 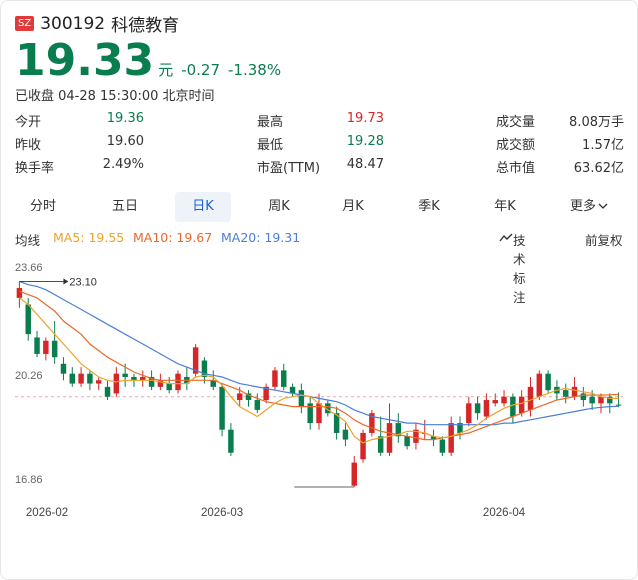 What do you see at coordinates (85, 60) in the screenshot?
I see `current-price: 19.33` at bounding box center [85, 60].